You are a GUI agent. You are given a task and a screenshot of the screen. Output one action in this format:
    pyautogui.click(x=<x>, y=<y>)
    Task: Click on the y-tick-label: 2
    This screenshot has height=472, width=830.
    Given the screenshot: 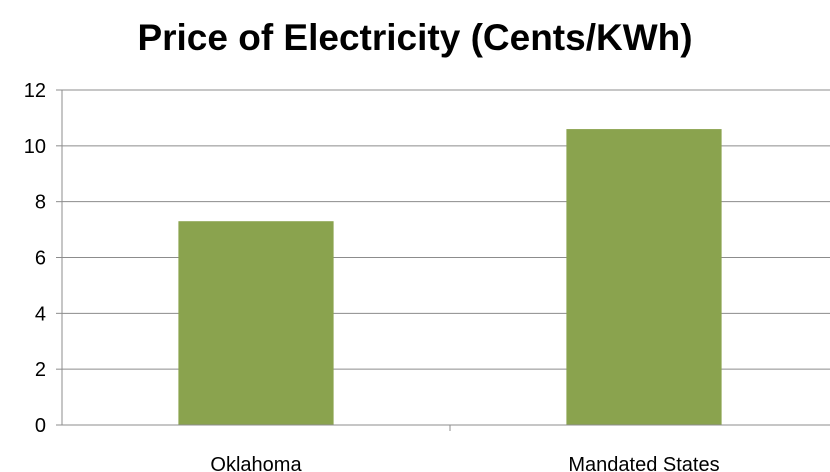 What is the action you would take?
    pyautogui.click(x=40, y=370)
    